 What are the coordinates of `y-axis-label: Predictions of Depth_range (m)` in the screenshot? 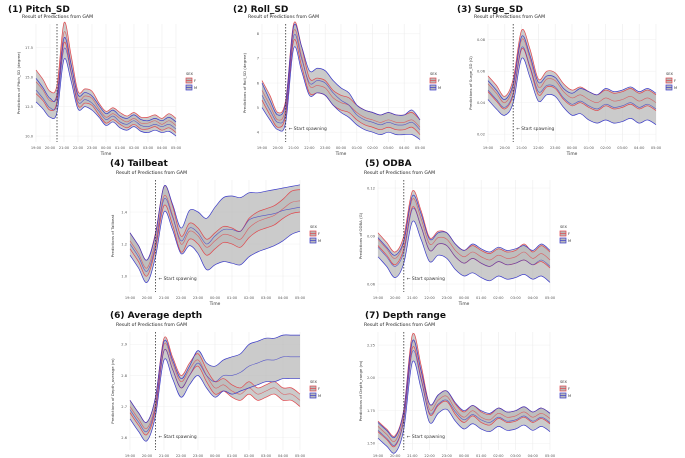 It's located at (360, 390).